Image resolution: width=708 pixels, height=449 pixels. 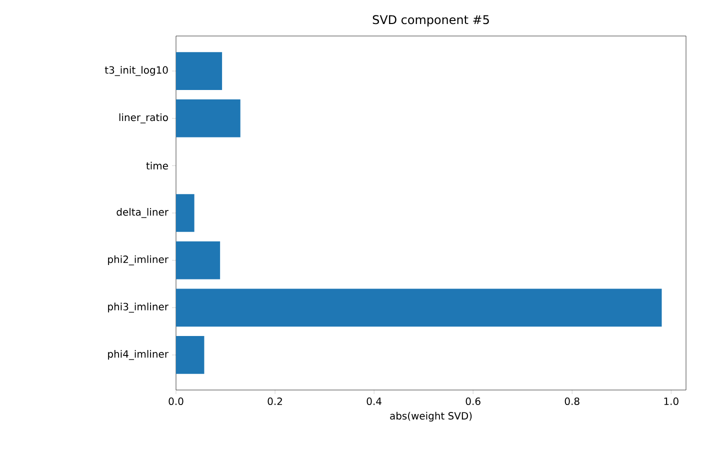 I want to click on x-tick-label: 0.6, so click(x=473, y=402).